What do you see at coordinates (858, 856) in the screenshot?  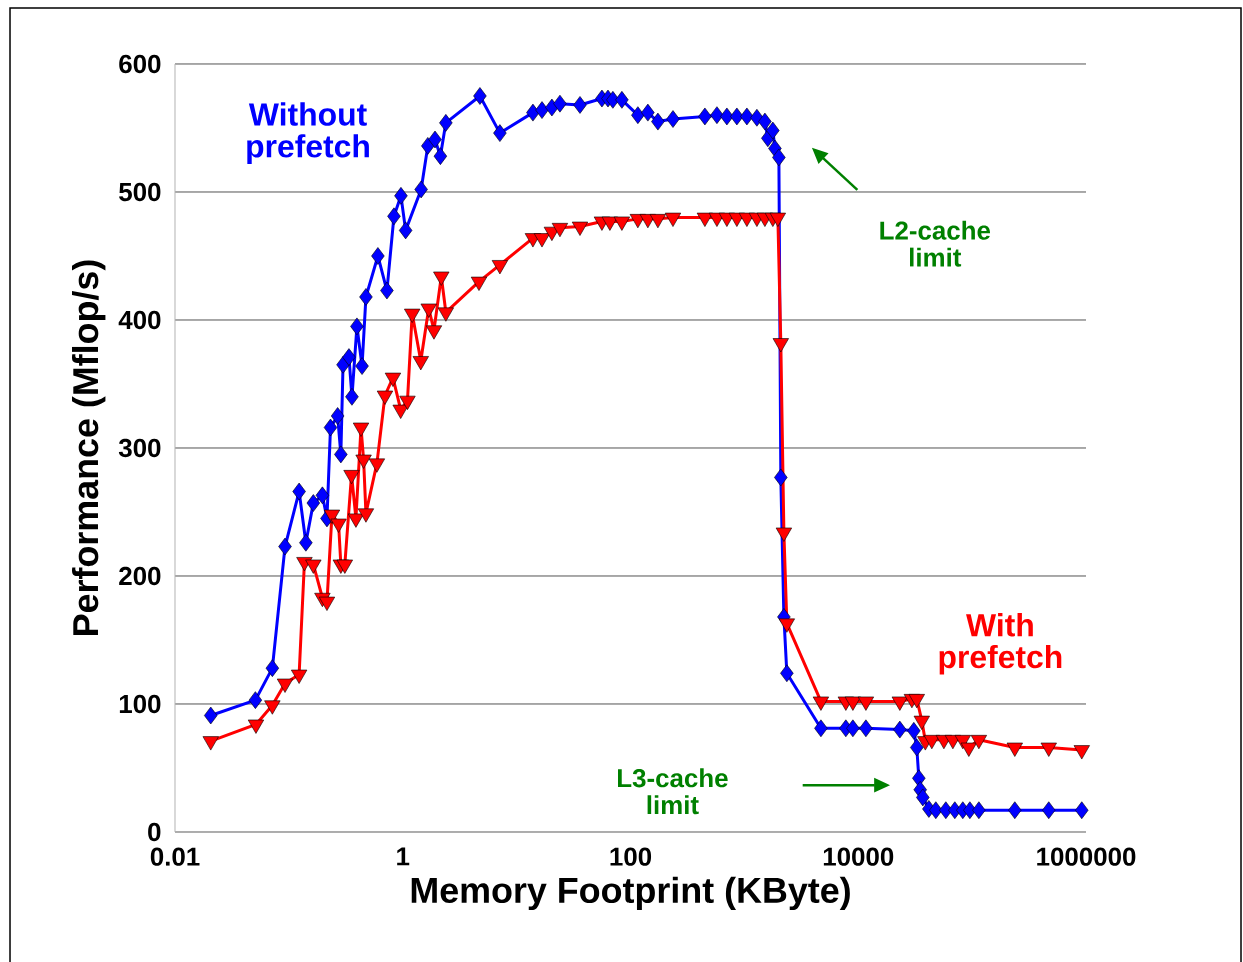 I see `x-tick-label: 10000` at bounding box center [858, 856].